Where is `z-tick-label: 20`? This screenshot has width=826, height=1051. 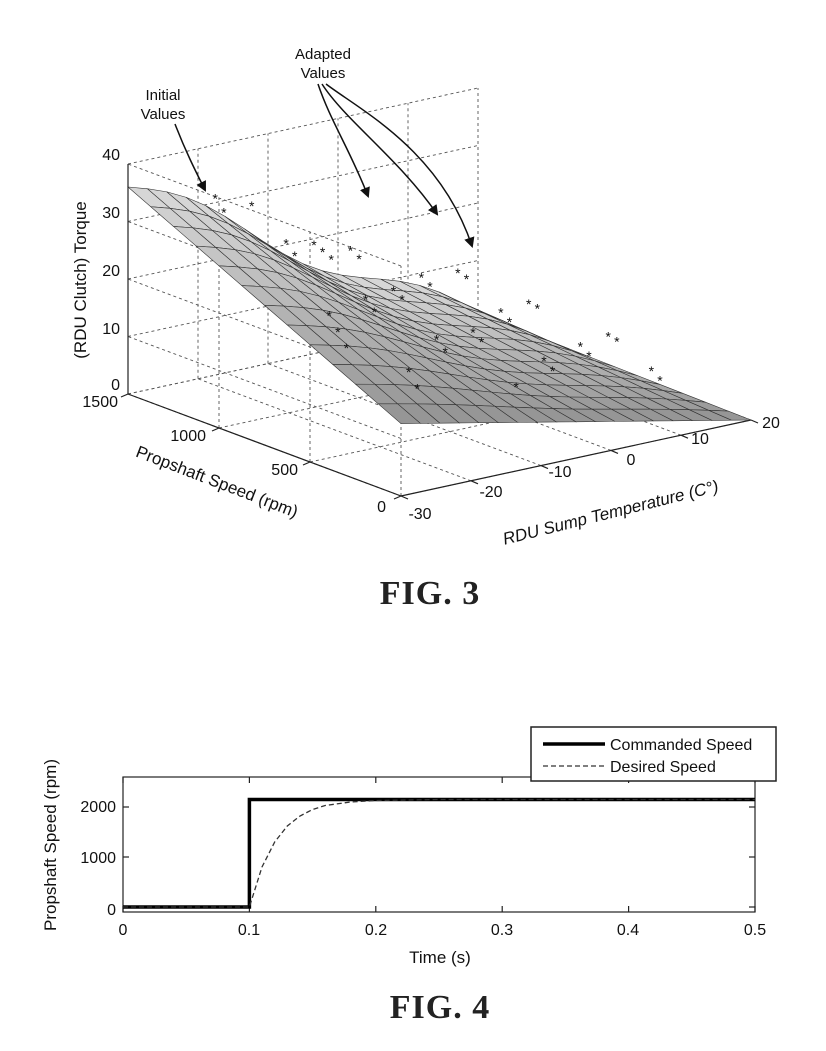
z-tick-label: 20 is located at coordinates (111, 271).